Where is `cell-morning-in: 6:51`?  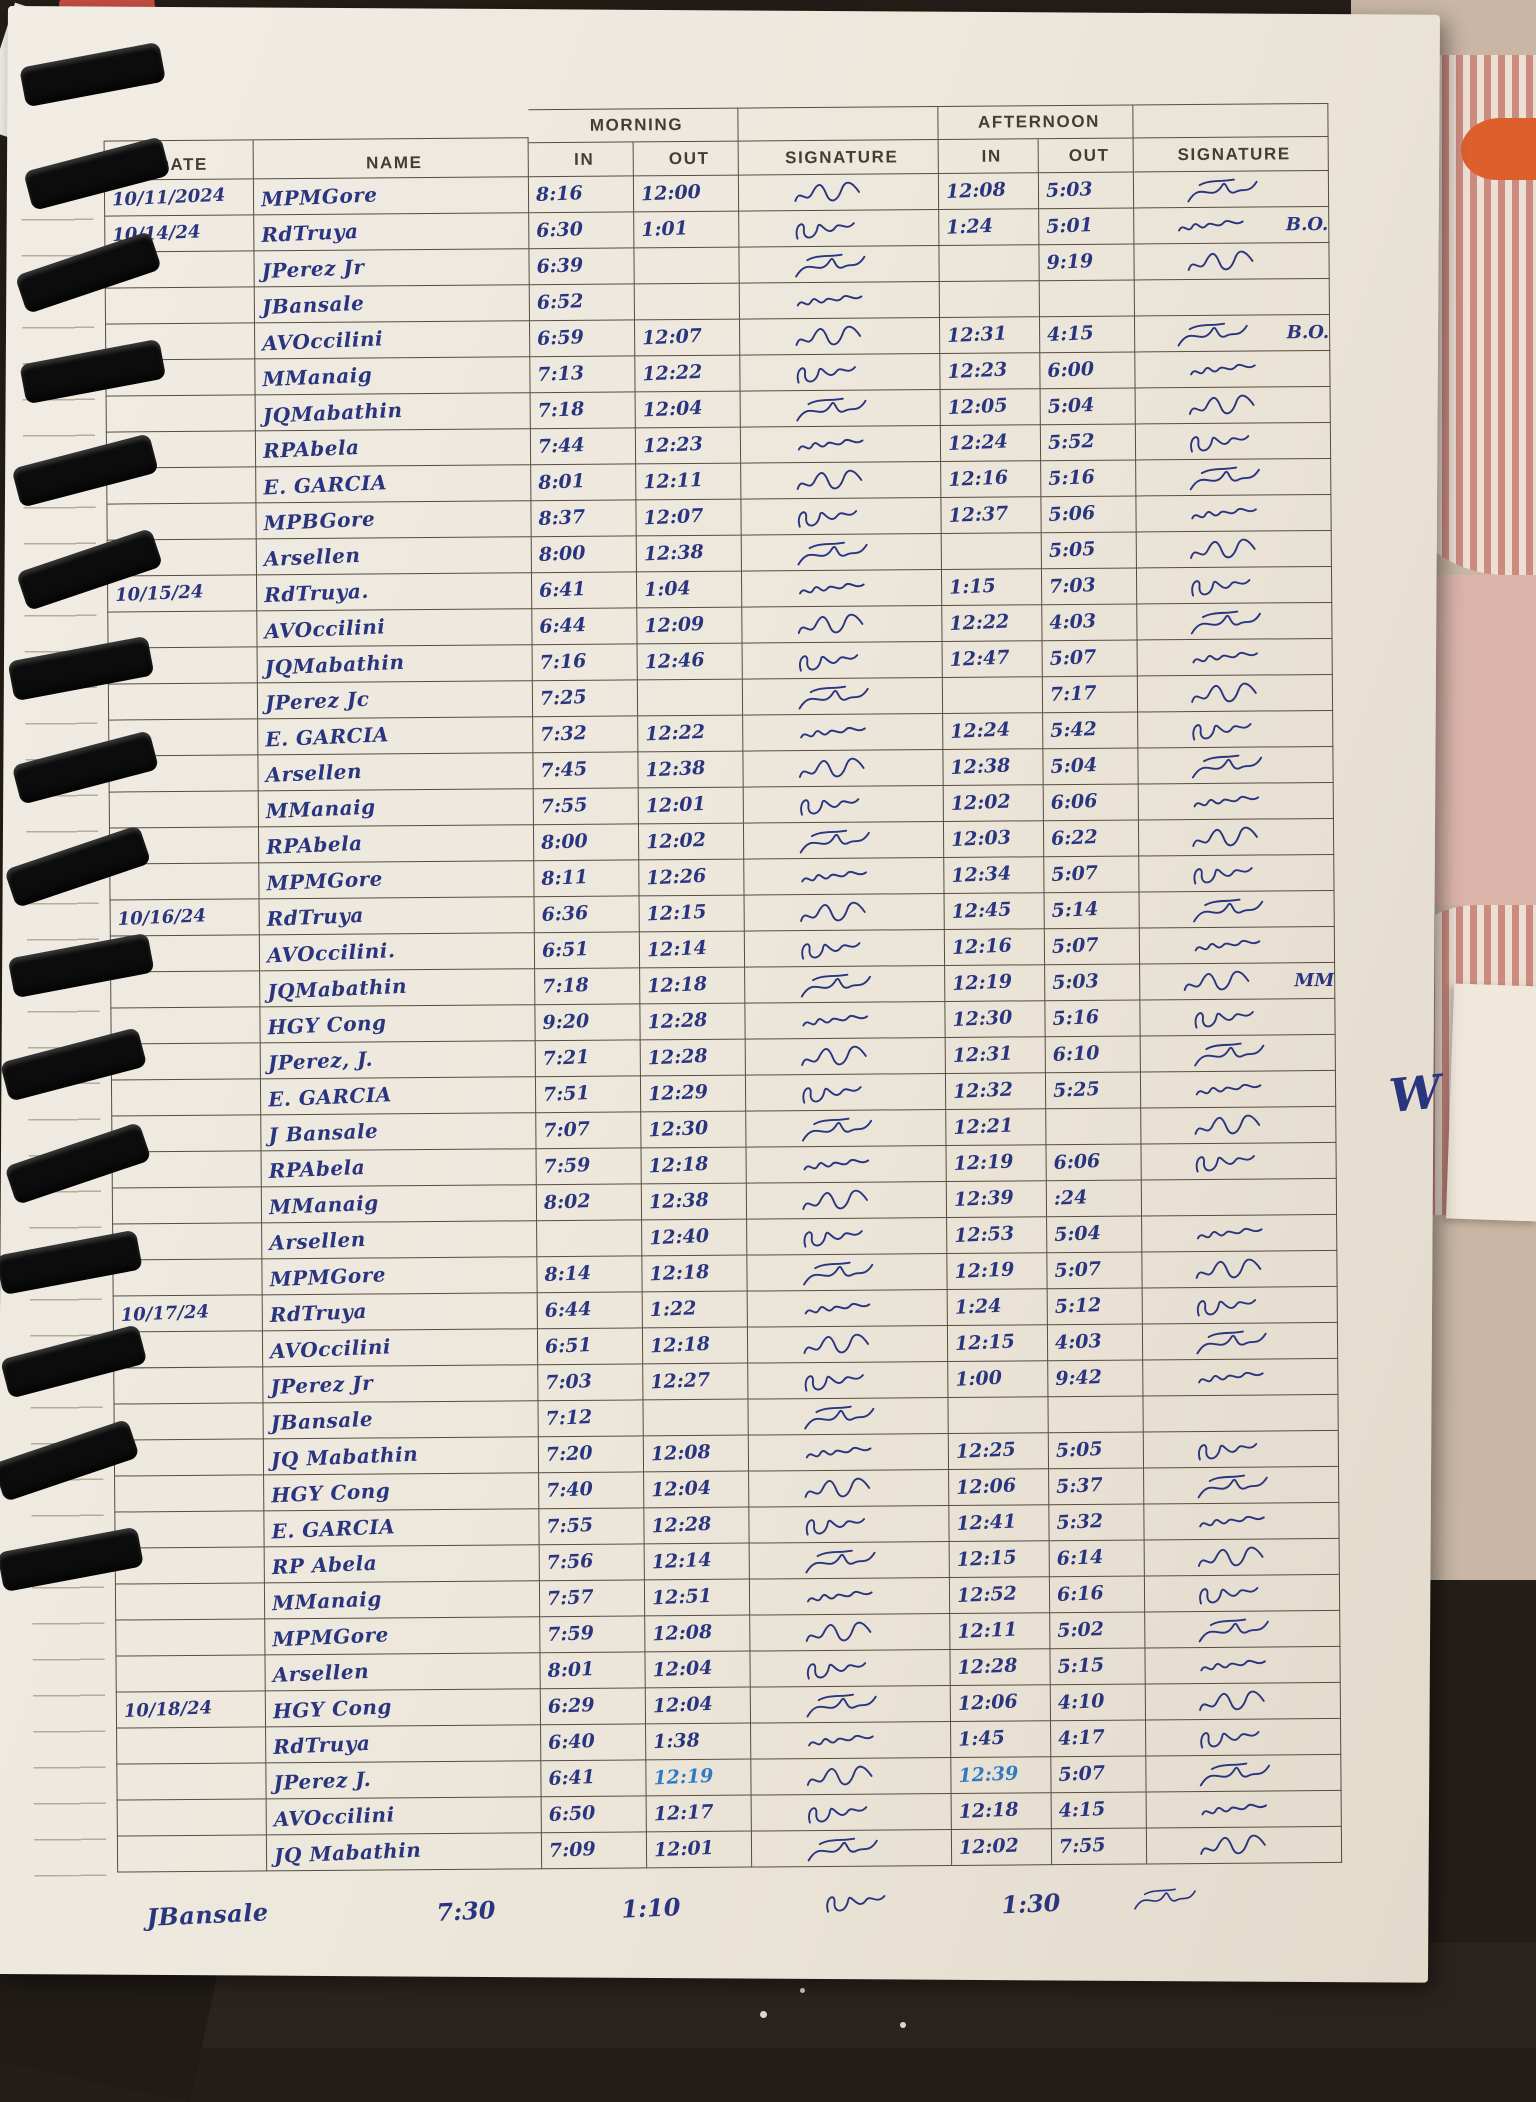
cell-morning-in: 6:51 is located at coordinates (587, 951).